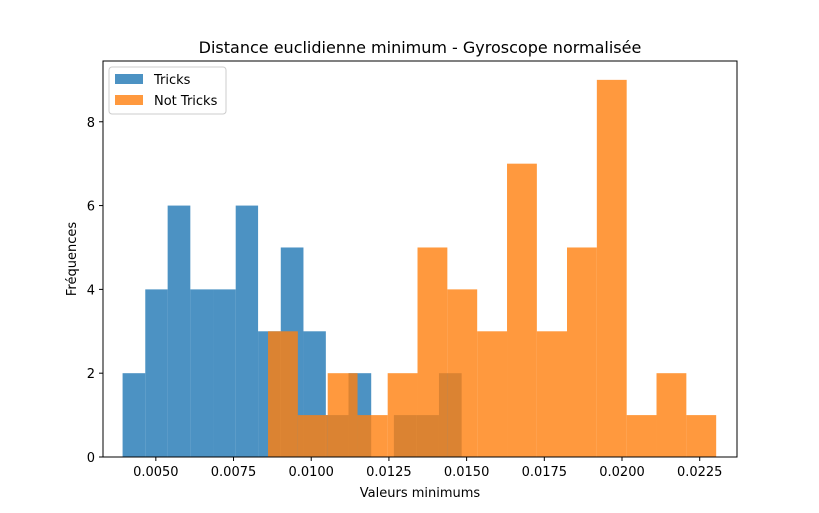  What do you see at coordinates (420, 493) in the screenshot?
I see `x-axis-title: Valeurs minimums` at bounding box center [420, 493].